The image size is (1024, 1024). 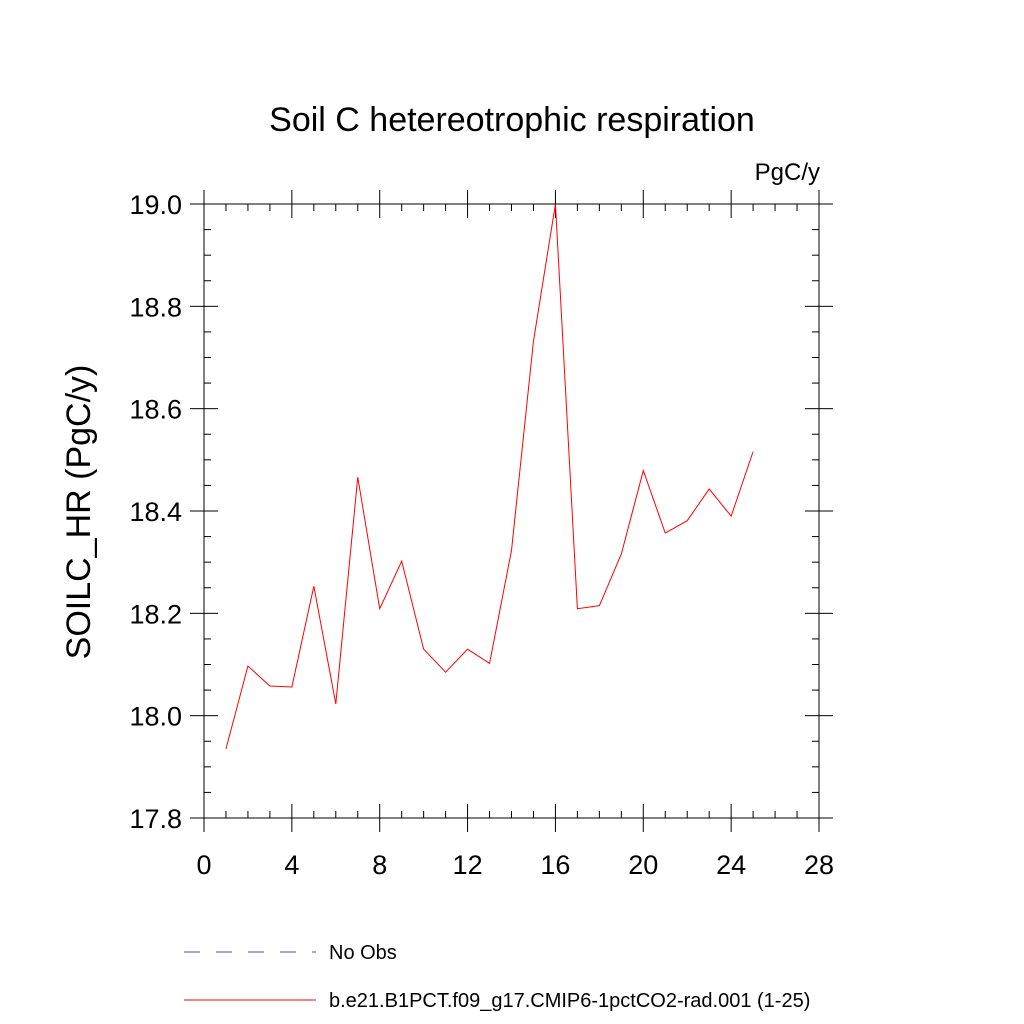 I want to click on x-tick-label: 4, so click(x=291, y=865).